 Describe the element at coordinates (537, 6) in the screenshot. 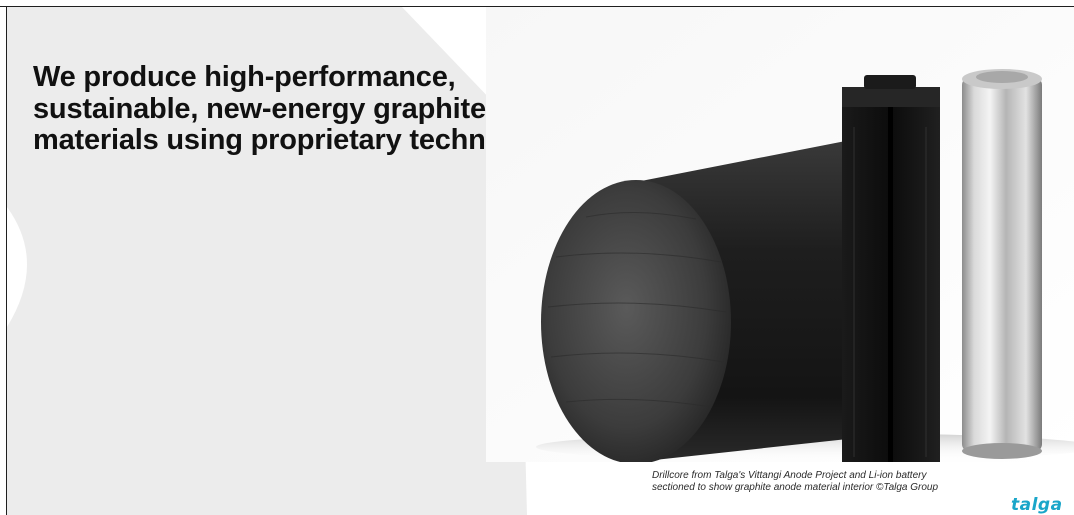

I see `slide-border-top` at that location.